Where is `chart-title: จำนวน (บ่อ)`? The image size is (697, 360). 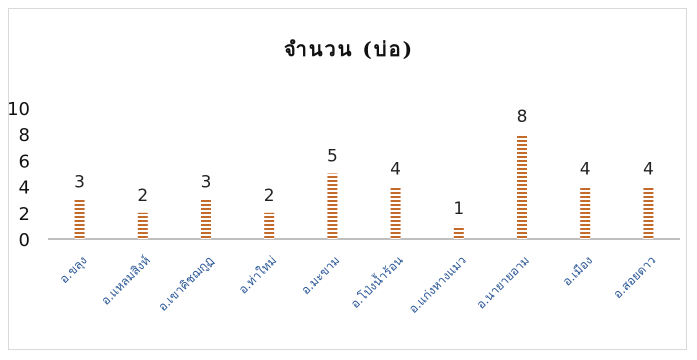
chart-title: จำนวน (บ่อ) is located at coordinates (349, 49).